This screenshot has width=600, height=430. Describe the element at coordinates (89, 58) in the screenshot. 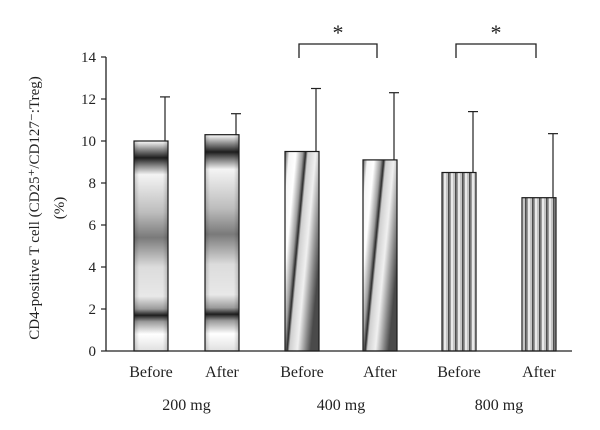

I see `y-tick-label: 14` at that location.